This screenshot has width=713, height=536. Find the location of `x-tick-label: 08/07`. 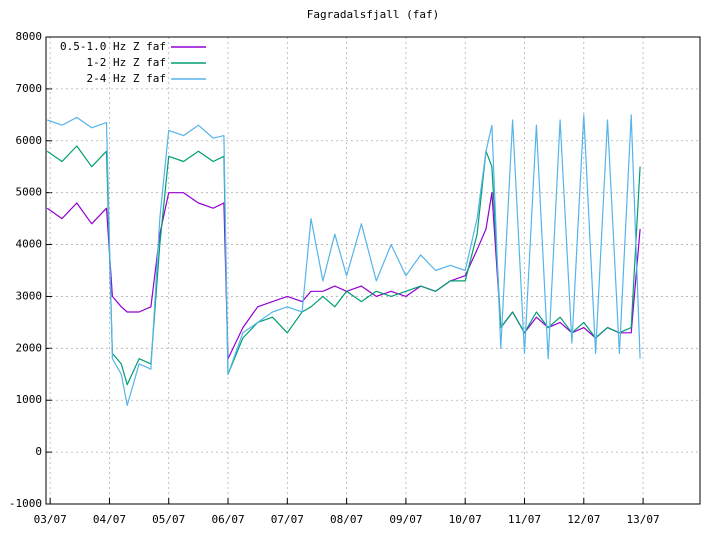

x-tick-label: 08/07 is located at coordinates (346, 519).